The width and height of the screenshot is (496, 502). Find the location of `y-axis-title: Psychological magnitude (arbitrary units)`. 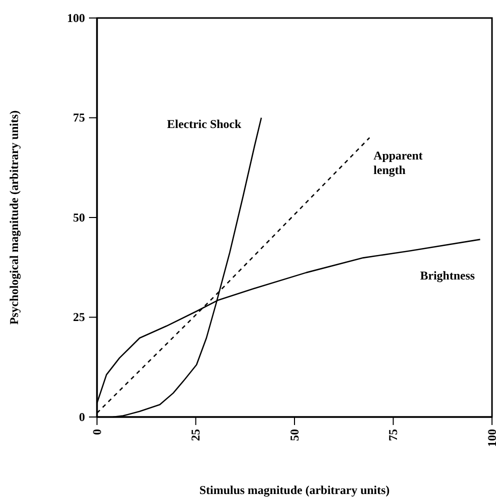

y-axis-title: Psychological magnitude (arbitrary units) is located at coordinates (14, 217).